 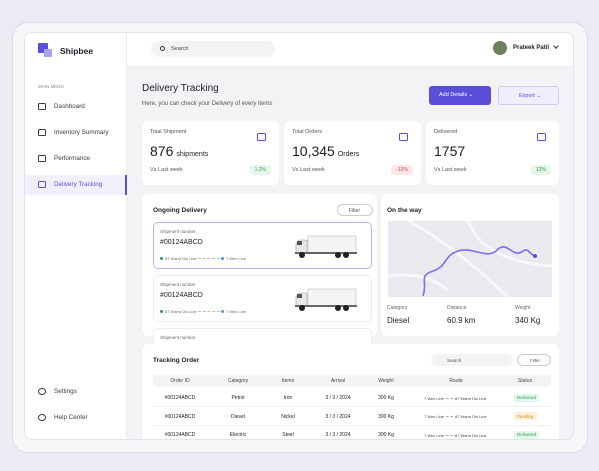 I want to click on logo, so click(x=45, y=50).